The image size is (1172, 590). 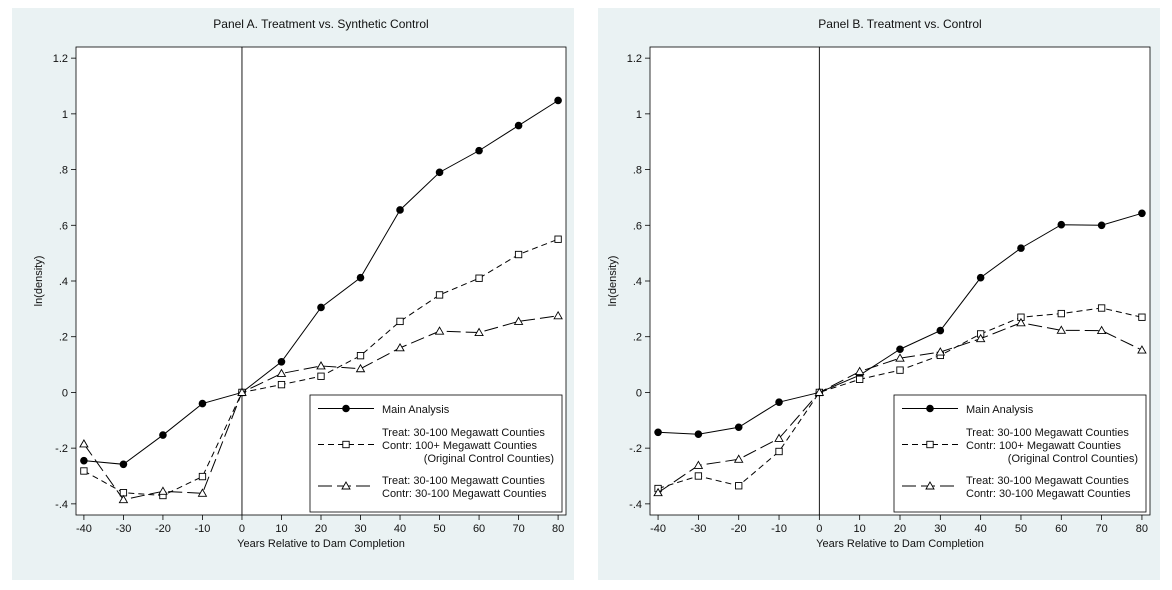 What do you see at coordinates (202, 529) in the screenshot?
I see `x-tick-label: -10` at bounding box center [202, 529].